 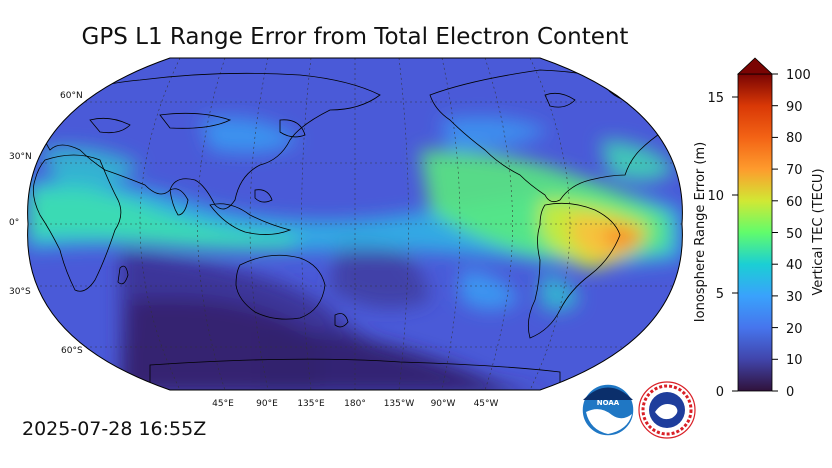 What do you see at coordinates (223, 404) in the screenshot?
I see `lon-label-45e: 45°E` at bounding box center [223, 404].